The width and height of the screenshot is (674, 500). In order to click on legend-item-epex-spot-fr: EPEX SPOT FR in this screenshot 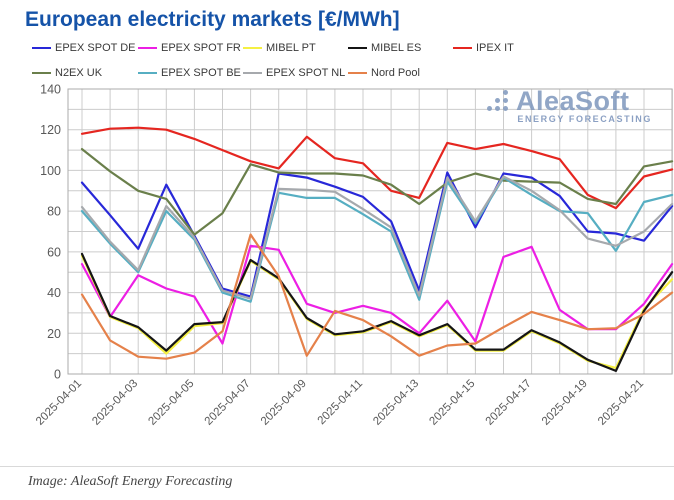, I will do `click(189, 48)`.